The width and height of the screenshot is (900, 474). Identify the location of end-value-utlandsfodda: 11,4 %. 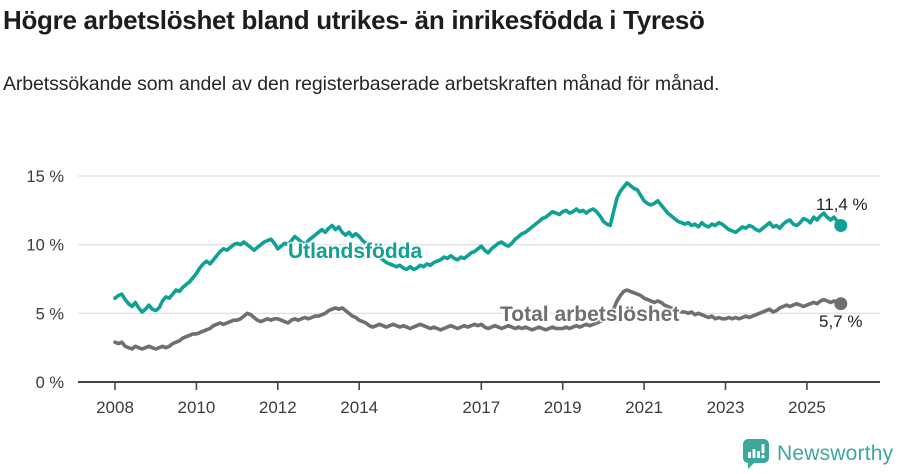
(842, 204).